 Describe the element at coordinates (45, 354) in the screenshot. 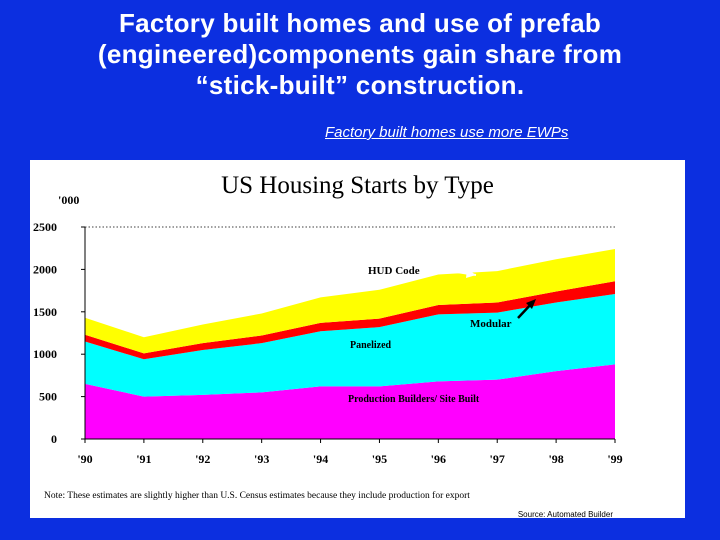

I see `y-tick-label-2: 1000` at that location.